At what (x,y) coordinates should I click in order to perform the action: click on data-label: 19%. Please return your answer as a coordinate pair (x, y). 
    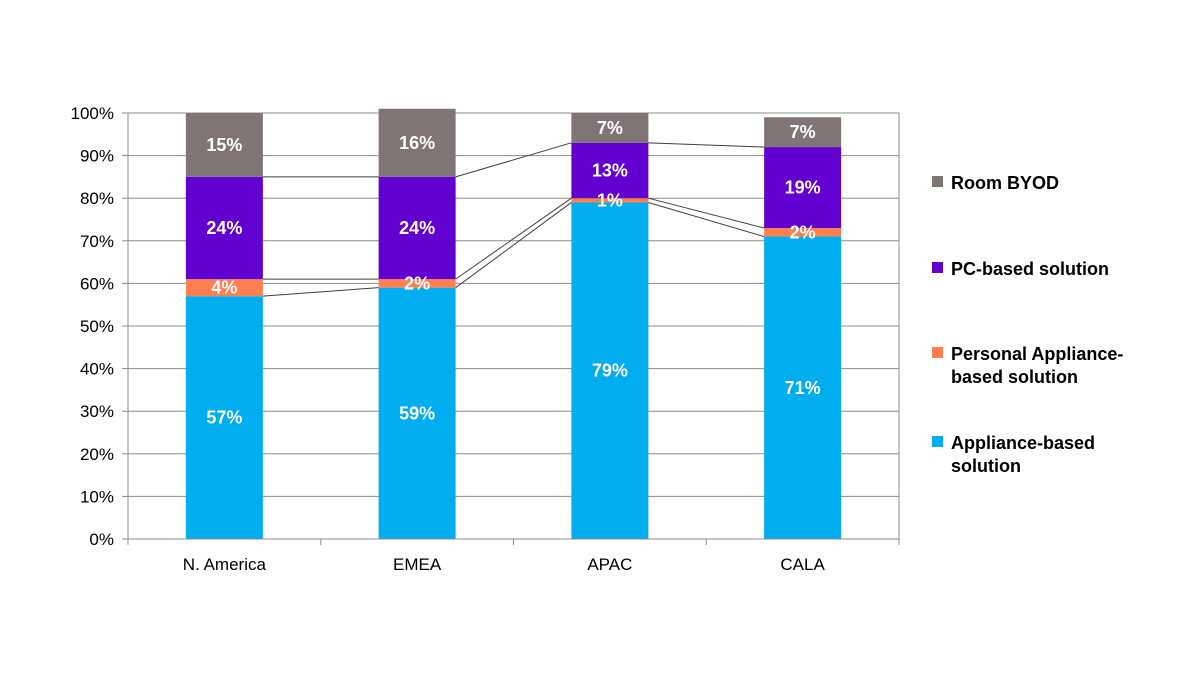
    Looking at the image, I should click on (803, 188).